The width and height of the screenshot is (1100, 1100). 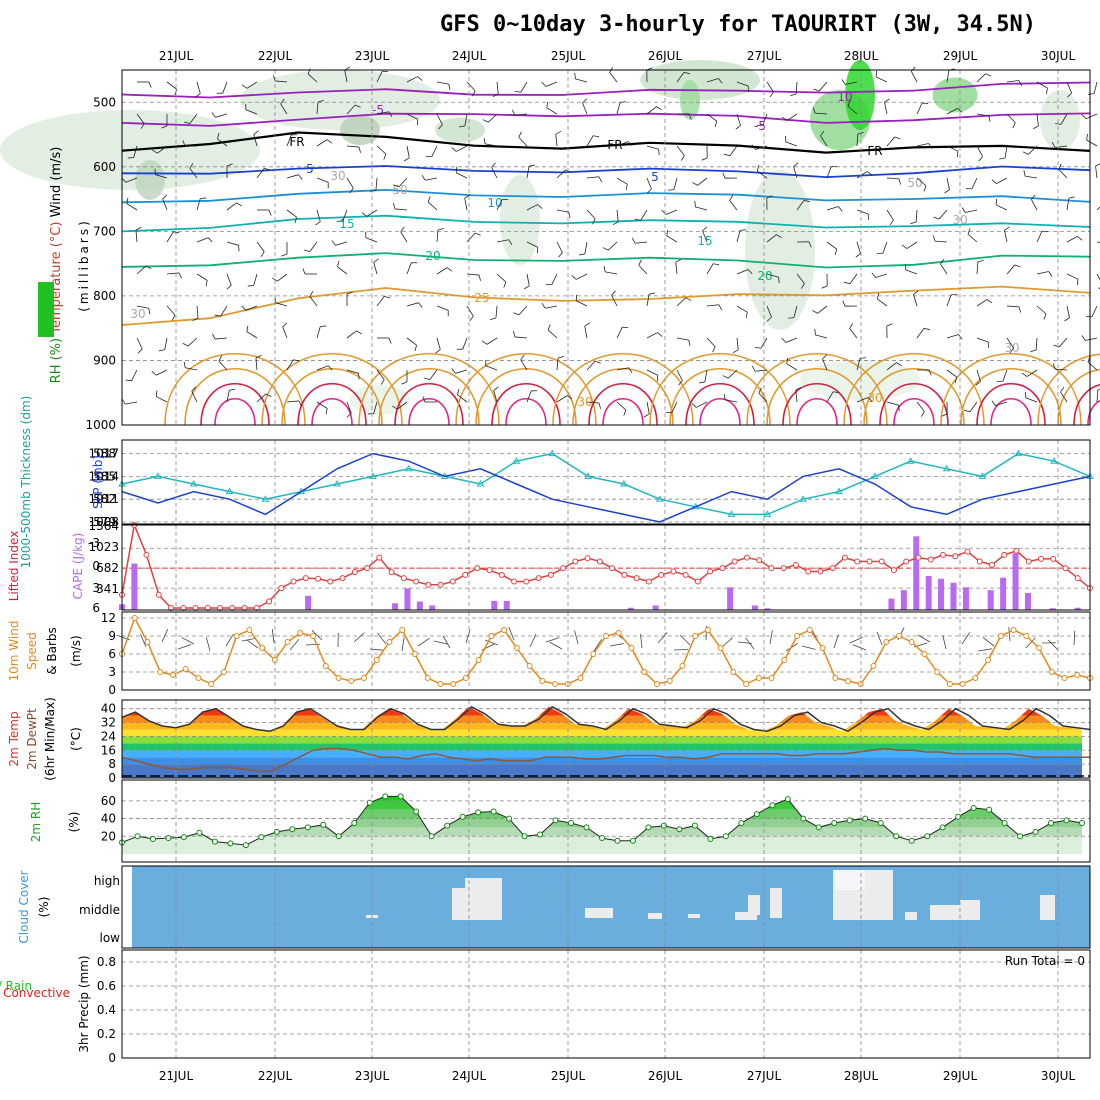 I want to click on cloud-block-high, so click(x=850, y=880).